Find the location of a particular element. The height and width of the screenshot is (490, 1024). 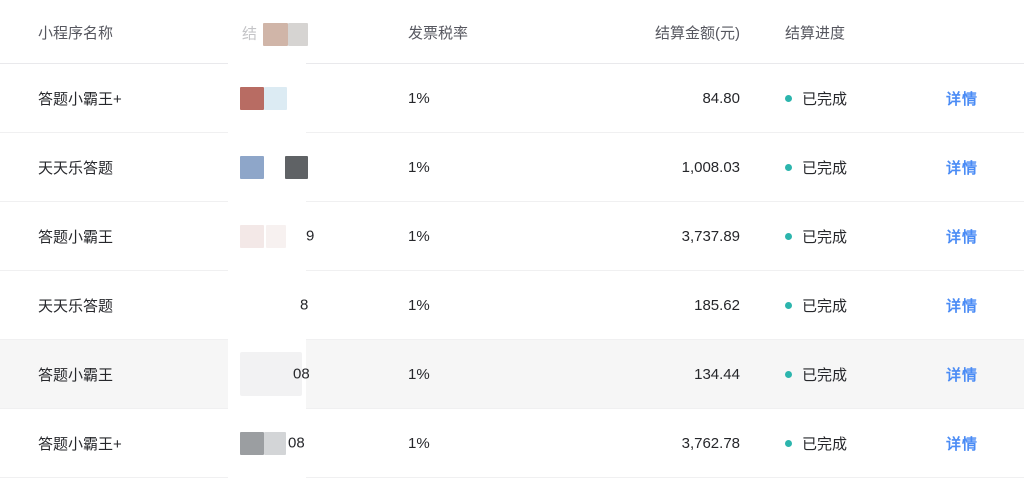

table-row: 答题小霸王+ 08 1% 3,762.78 已完成 详情 is located at coordinates (512, 443).